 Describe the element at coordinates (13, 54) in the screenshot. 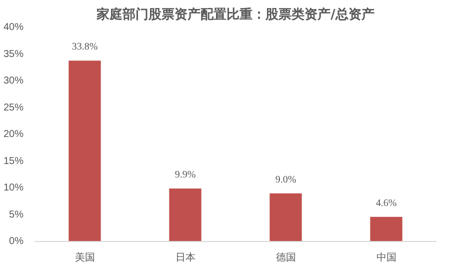

I see `y-tick-label: 35%` at that location.